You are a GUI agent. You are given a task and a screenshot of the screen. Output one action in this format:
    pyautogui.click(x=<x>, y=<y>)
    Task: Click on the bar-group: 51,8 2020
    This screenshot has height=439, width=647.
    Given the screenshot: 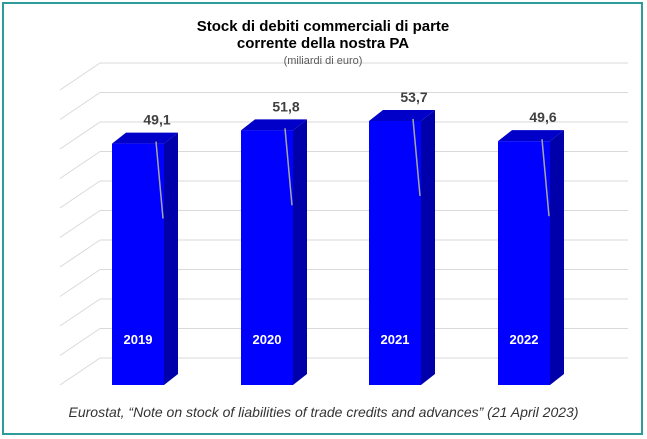 What is the action you would take?
    pyautogui.click(x=274, y=242)
    